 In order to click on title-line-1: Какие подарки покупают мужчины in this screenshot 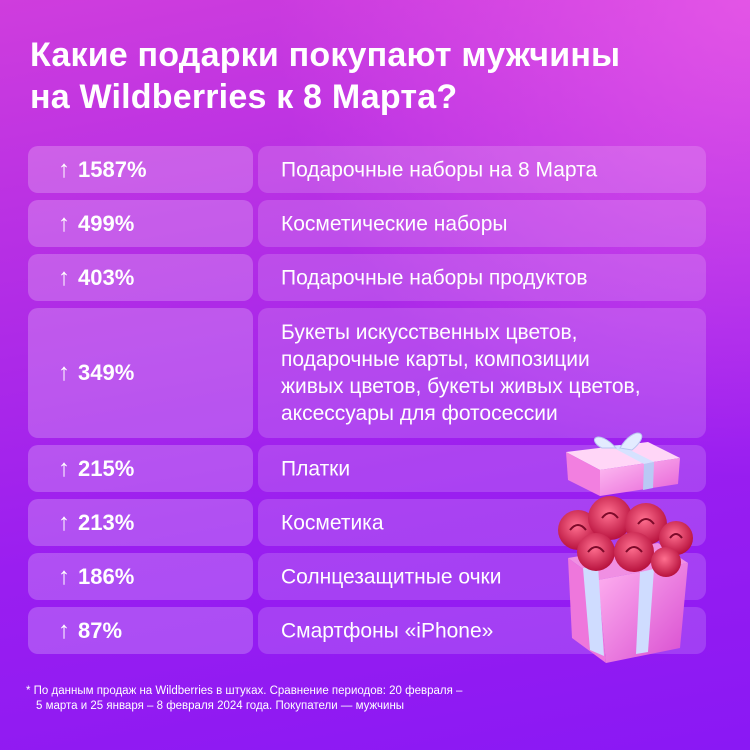, I will do `click(325, 55)`.